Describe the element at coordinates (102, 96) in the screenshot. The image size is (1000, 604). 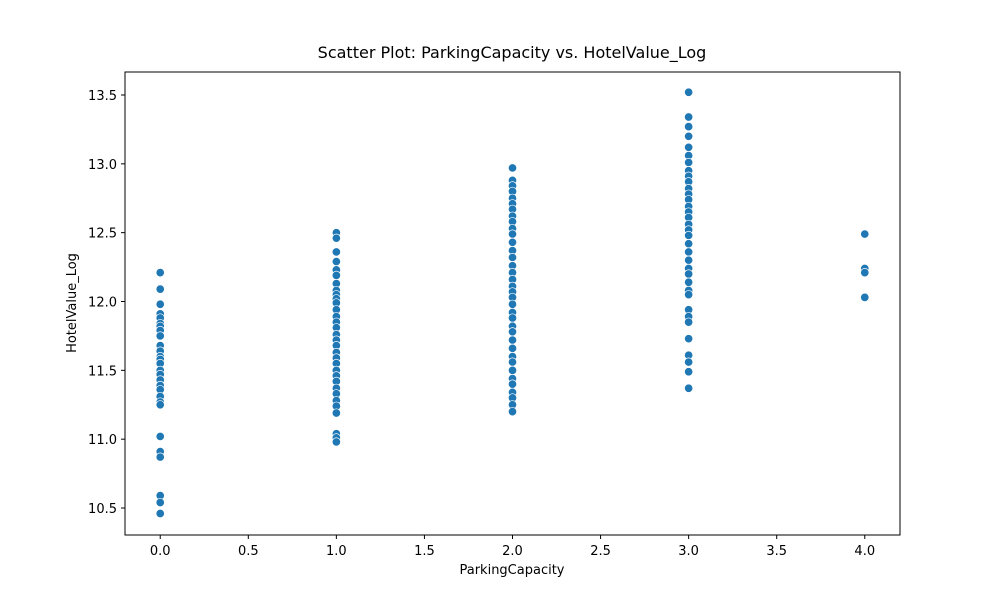
I see `y-tick-label: 13.5` at that location.